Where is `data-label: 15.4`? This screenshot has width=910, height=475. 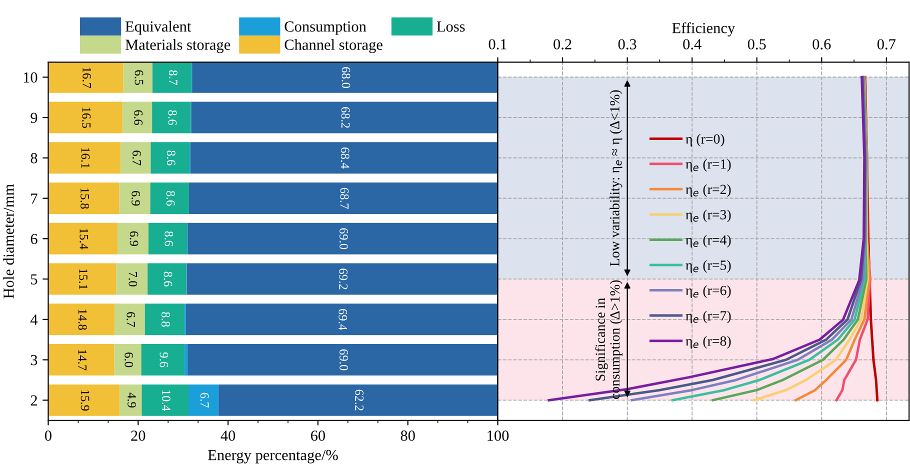 data-label: 15.4 is located at coordinates (84, 239).